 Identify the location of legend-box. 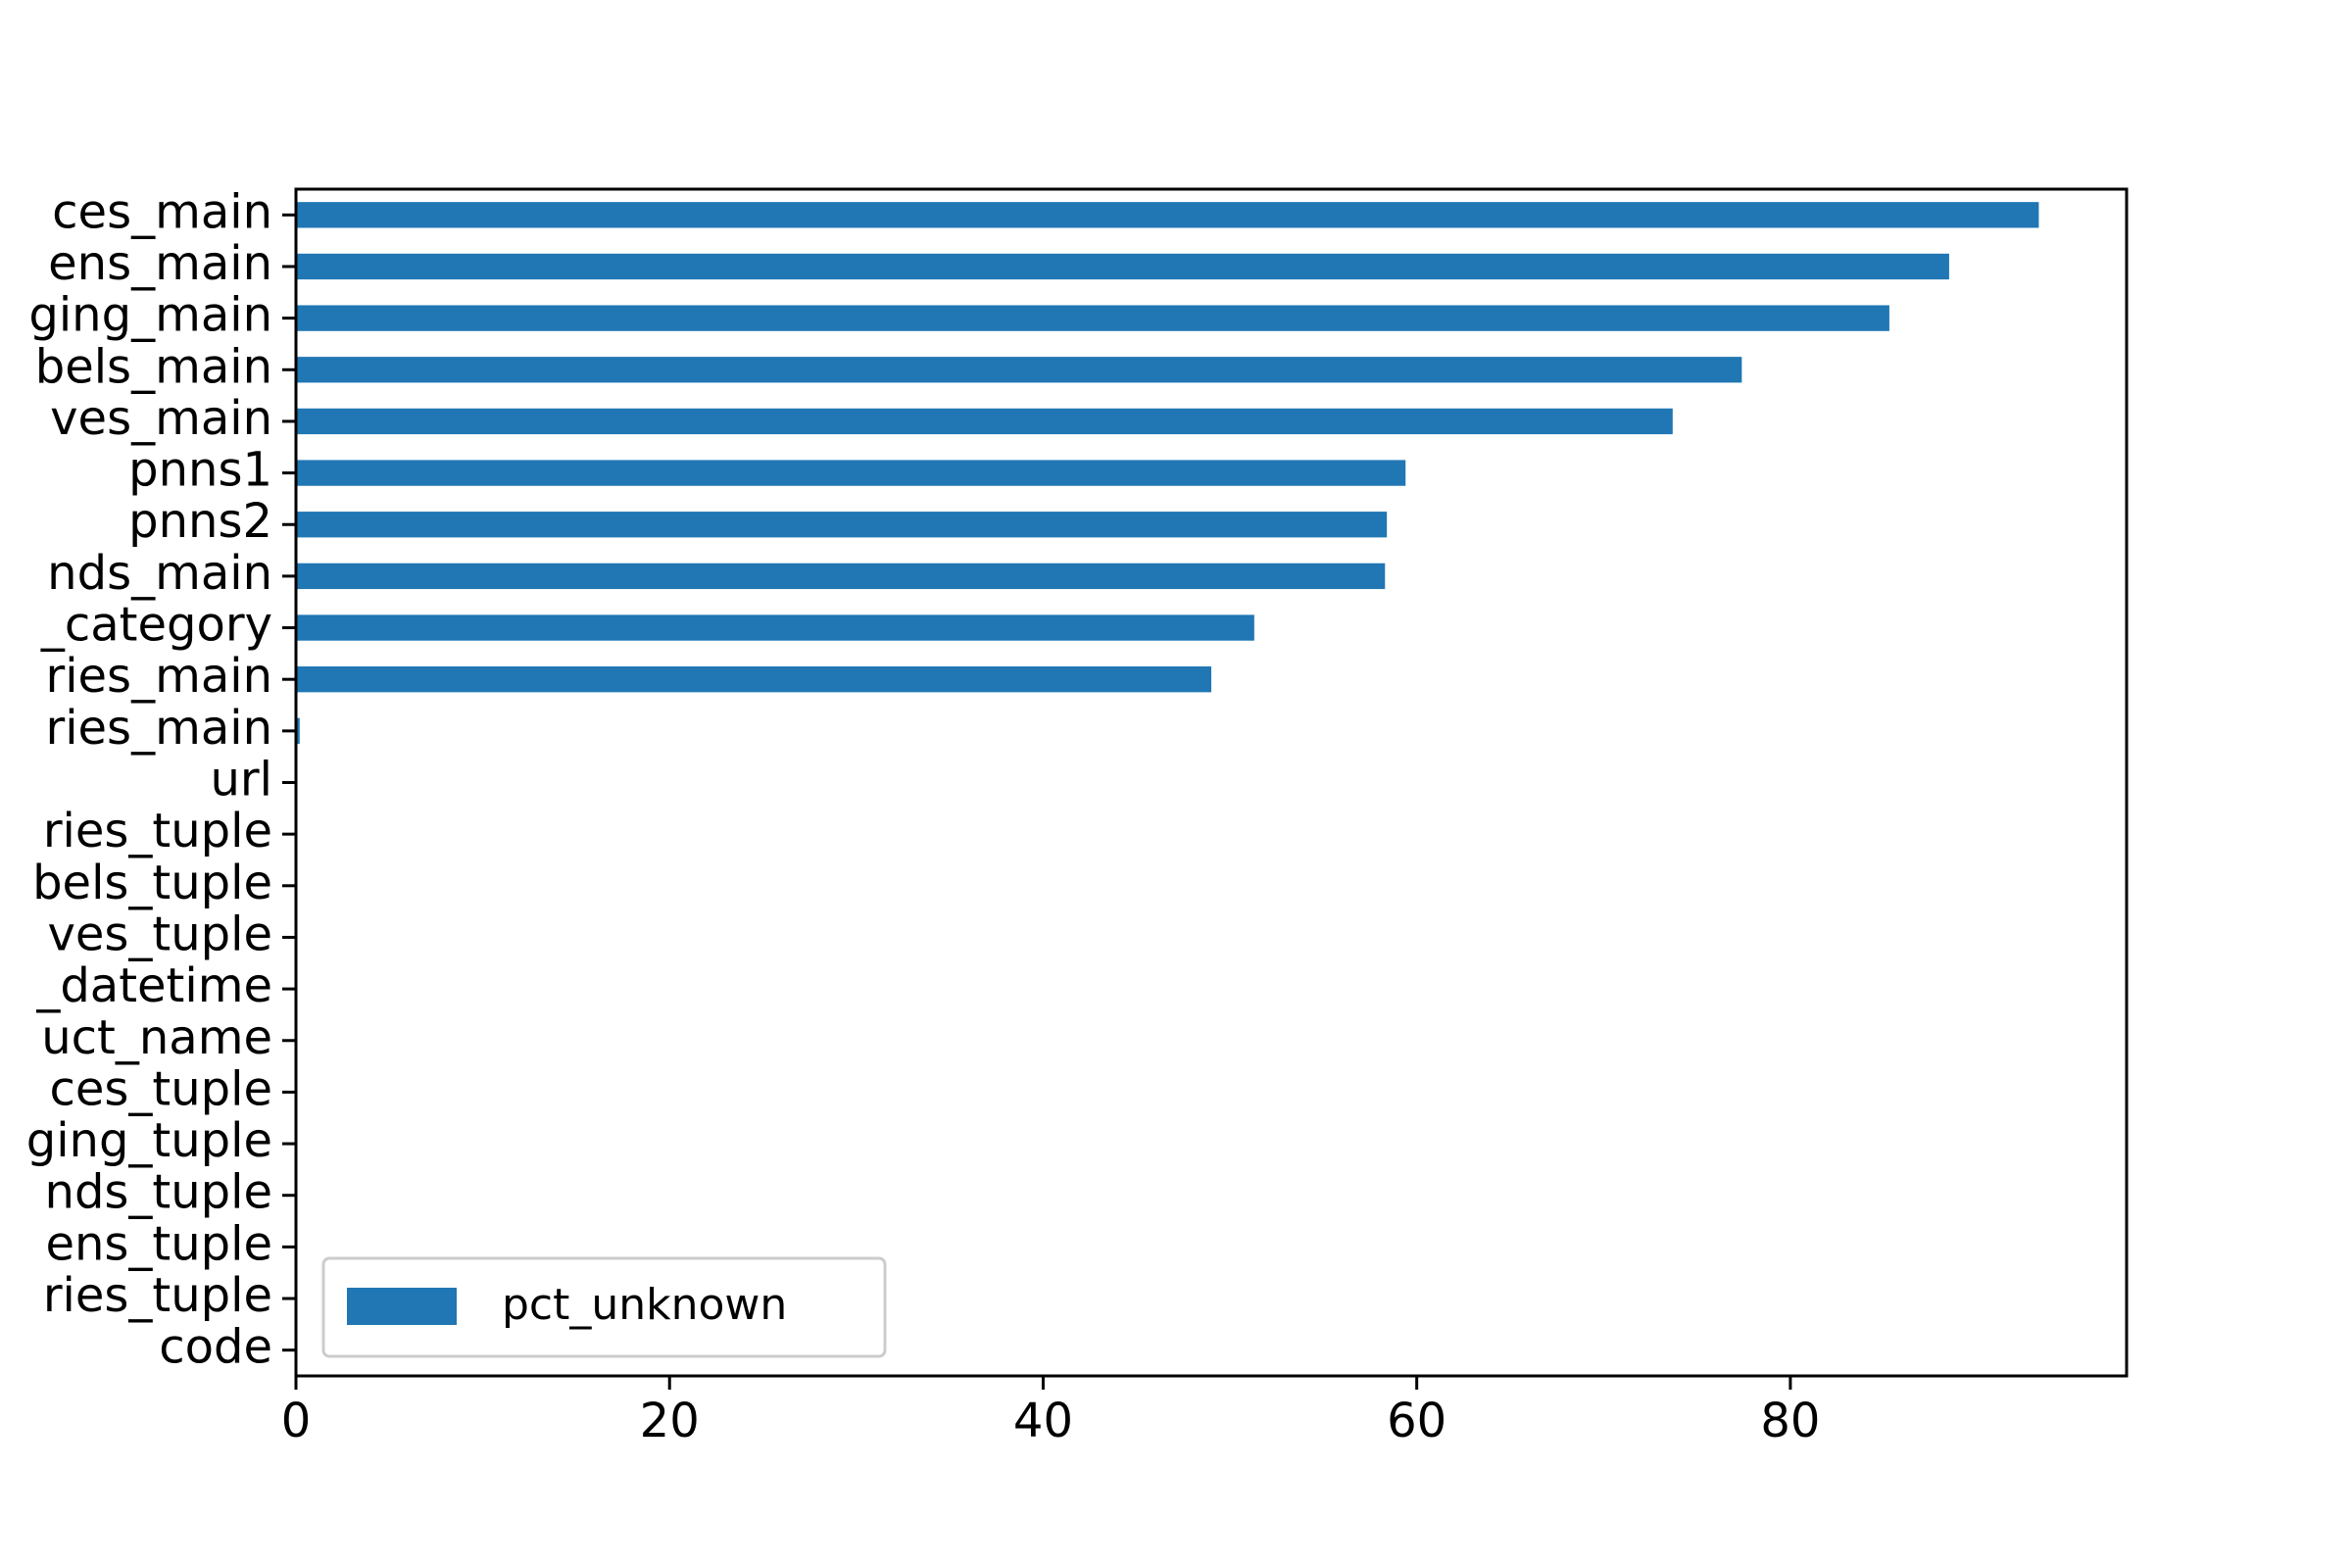
(604, 1307).